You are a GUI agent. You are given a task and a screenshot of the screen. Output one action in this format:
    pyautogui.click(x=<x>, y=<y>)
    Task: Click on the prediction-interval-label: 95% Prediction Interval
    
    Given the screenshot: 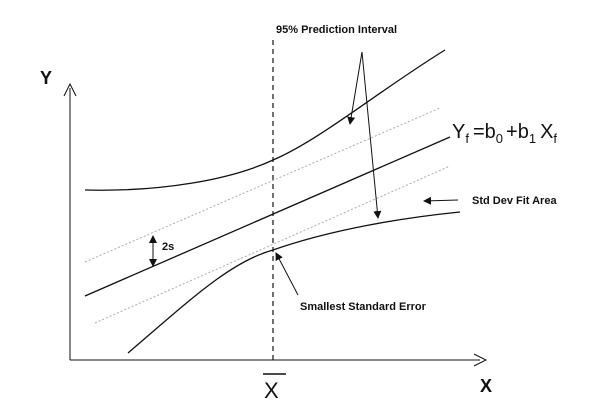 What is the action you would take?
    pyautogui.click(x=336, y=30)
    